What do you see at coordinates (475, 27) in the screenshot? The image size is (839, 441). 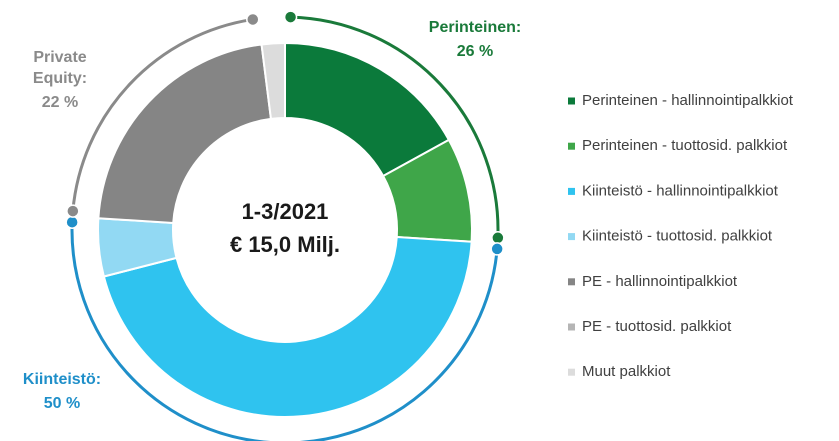 I see `group-label: Perinteinen:` at bounding box center [475, 27].